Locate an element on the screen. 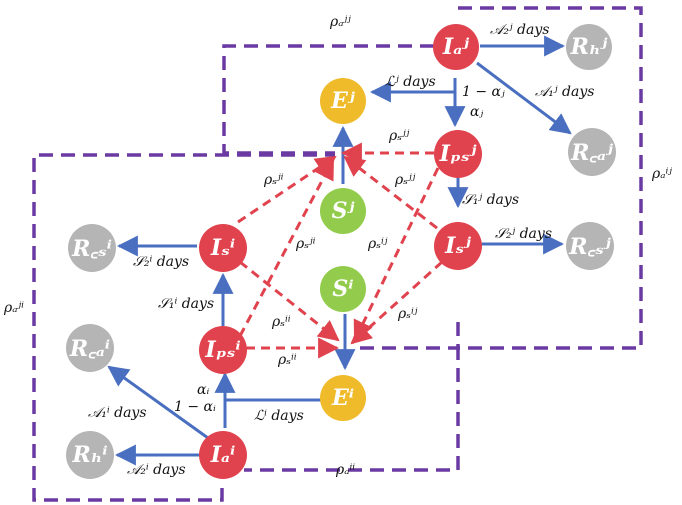 This screenshot has height=505, width=682. label-S2-j: 𝒮₂ʲ days is located at coordinates (523, 234).